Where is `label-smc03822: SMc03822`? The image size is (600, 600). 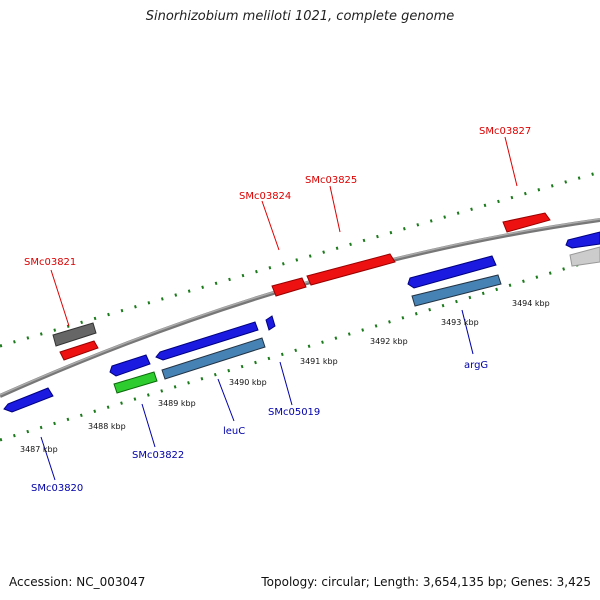
label-smc03822: SMc03822 is located at coordinates (158, 455).